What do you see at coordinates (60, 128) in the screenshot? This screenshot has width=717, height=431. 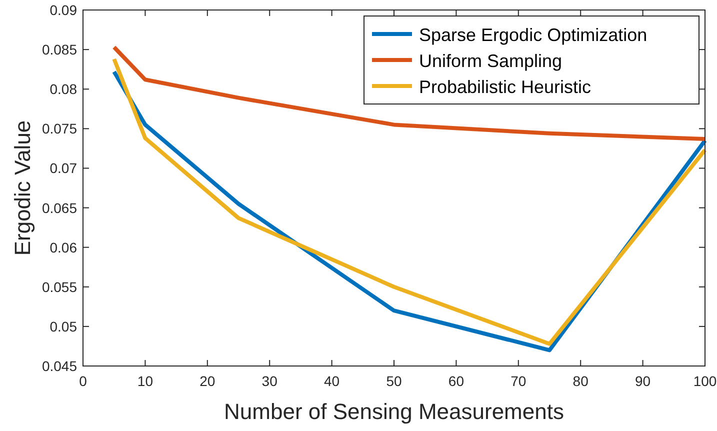 I see `y-tick-label: 0.075` at bounding box center [60, 128].